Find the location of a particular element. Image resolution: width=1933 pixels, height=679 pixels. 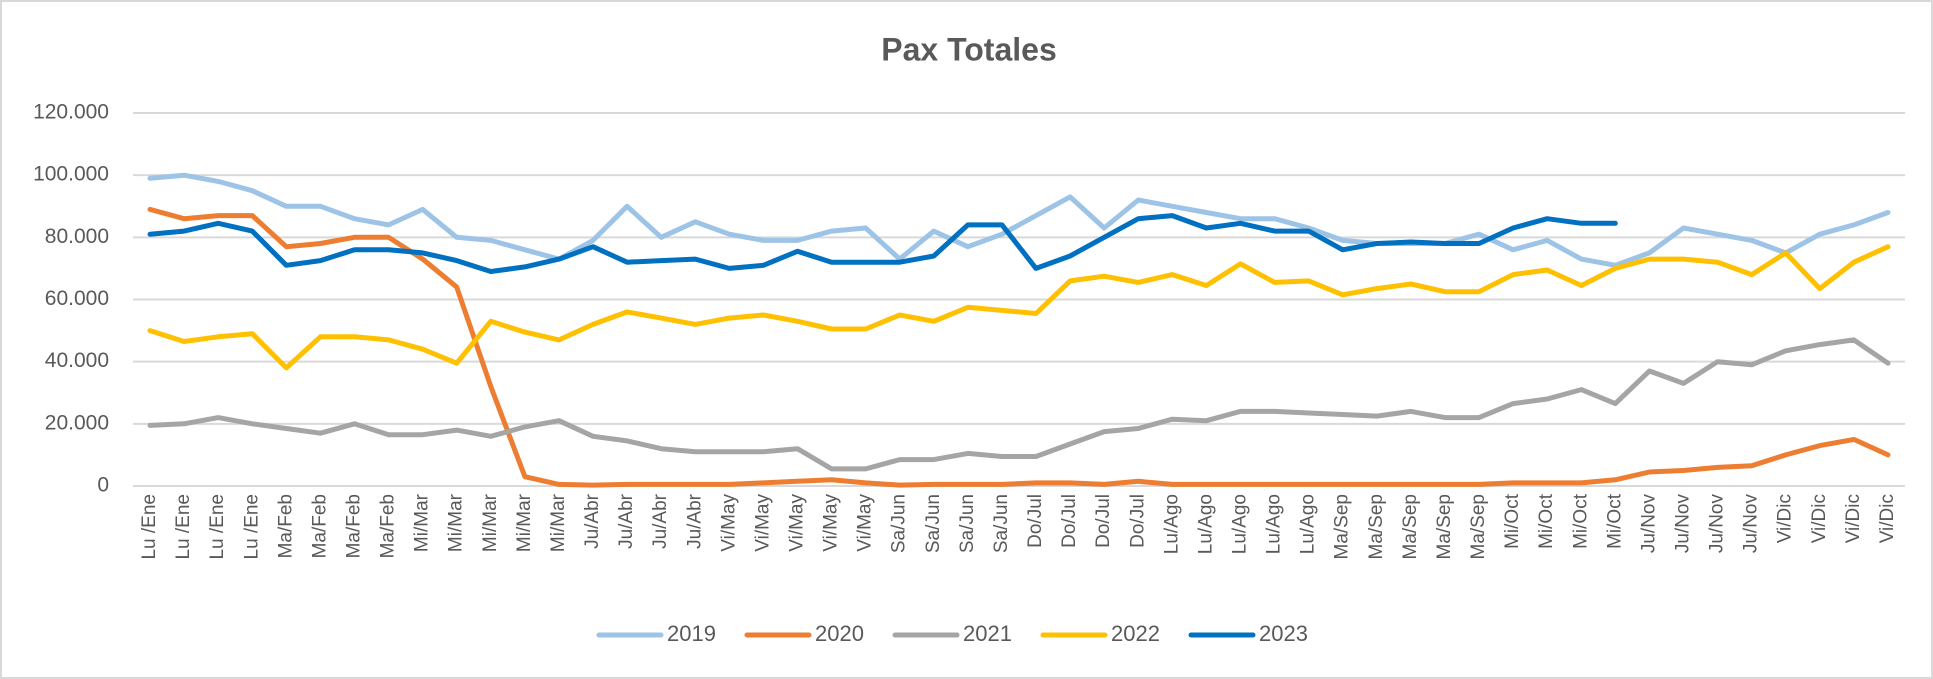

y-tick-label: 80.000 is located at coordinates (77, 236).